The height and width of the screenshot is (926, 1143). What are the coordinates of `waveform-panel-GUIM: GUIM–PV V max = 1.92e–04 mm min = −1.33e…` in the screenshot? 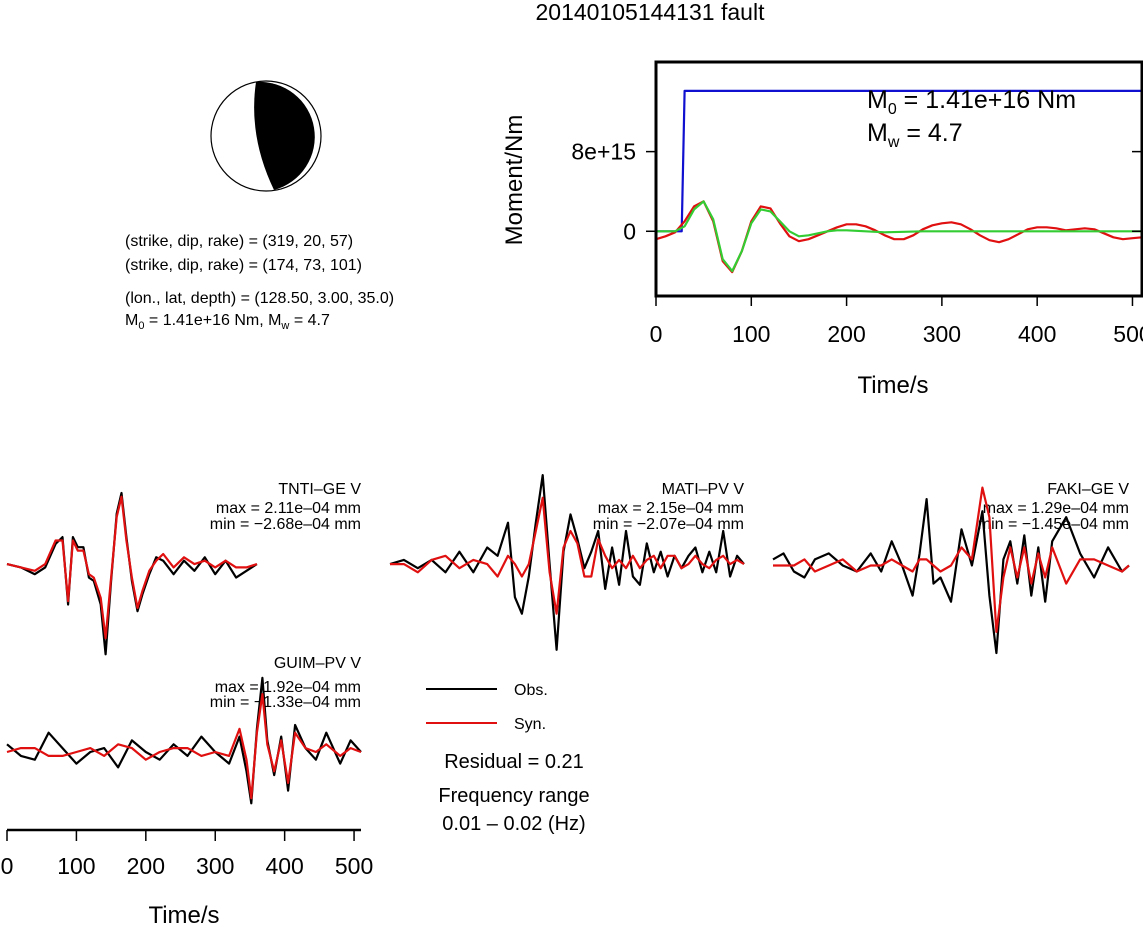 It's located at (184, 730).